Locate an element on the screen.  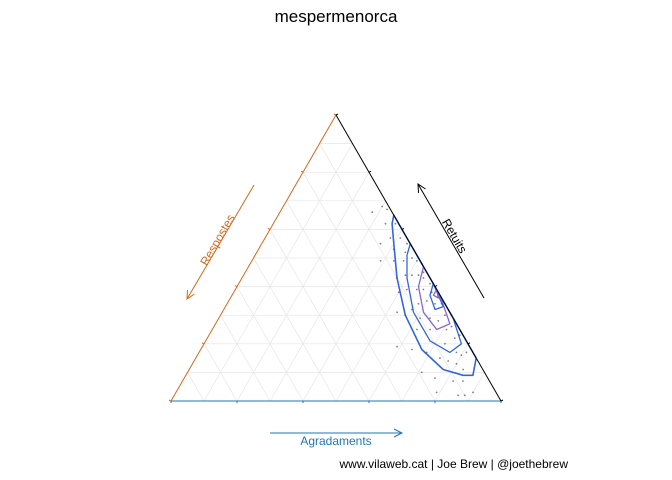
right-edge is located at coordinates (418, 258).